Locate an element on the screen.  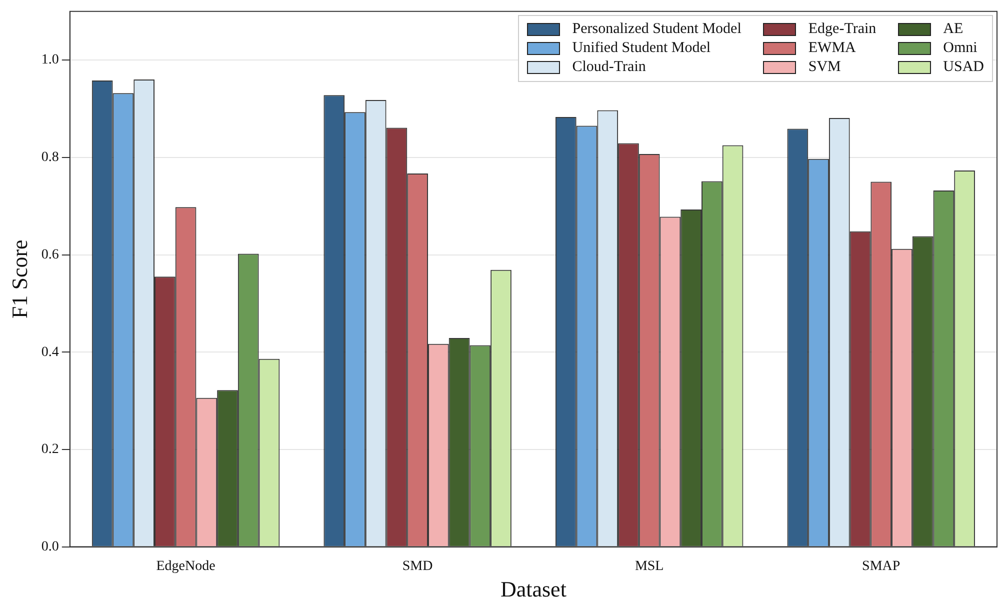
y-tick-label: 0.0 is located at coordinates (50, 546).